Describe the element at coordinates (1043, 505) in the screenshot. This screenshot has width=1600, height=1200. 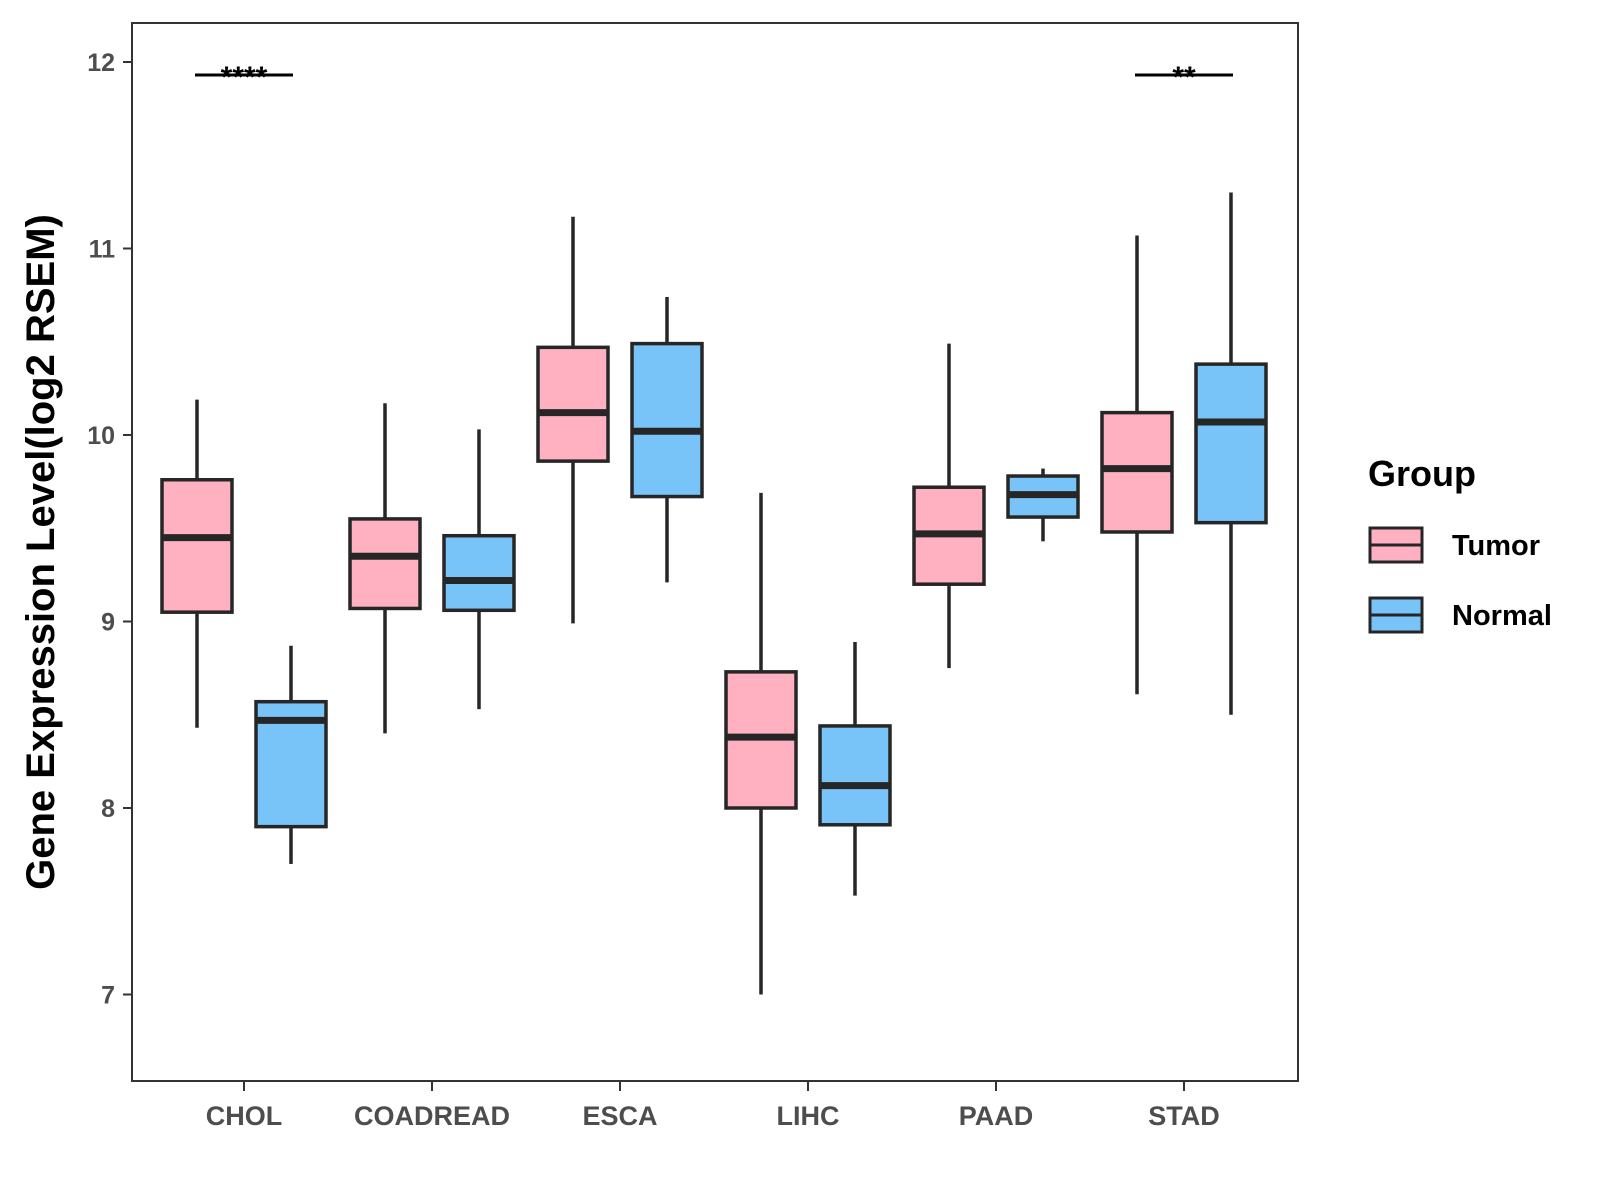
I see `box-normal-paad` at that location.